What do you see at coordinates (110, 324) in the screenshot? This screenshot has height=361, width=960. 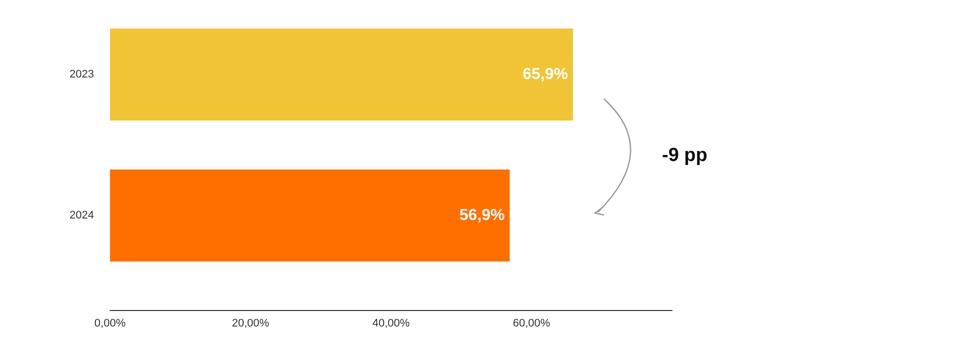 I see `x-tick-label: 0,00%` at bounding box center [110, 324].